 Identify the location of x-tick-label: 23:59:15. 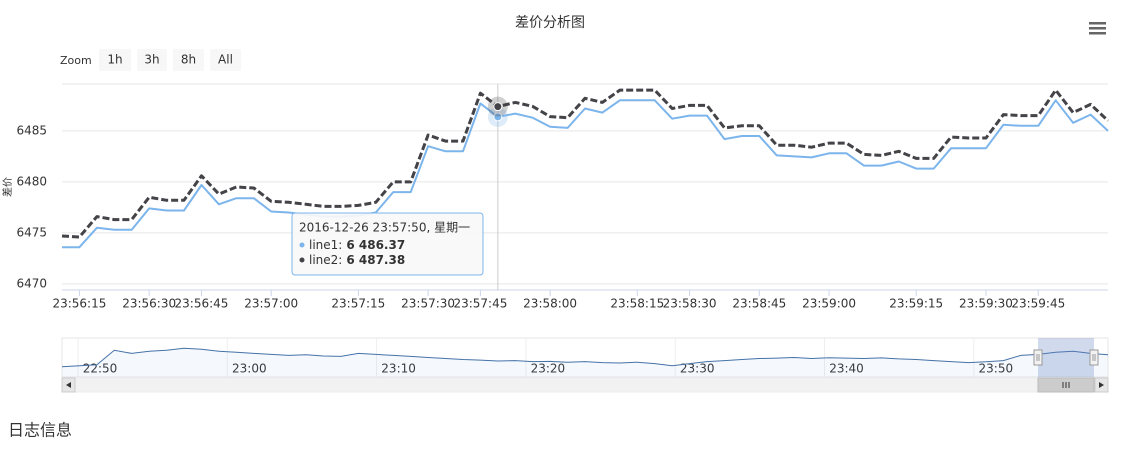
(916, 304).